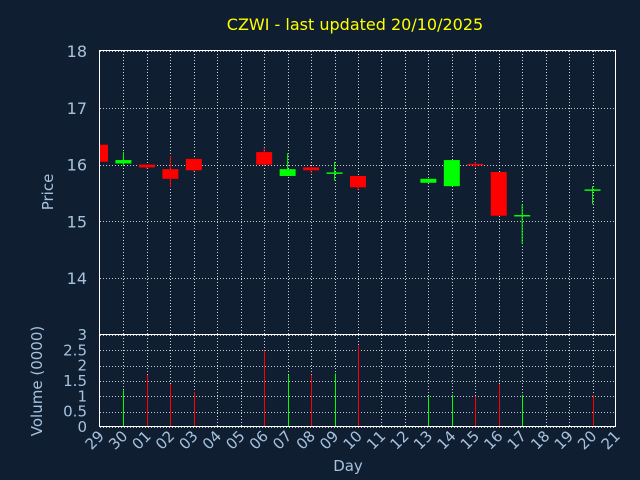 Image resolution: width=640 pixels, height=480 pixels. I want to click on volume-axis-title: Volume (0000), so click(37, 381).